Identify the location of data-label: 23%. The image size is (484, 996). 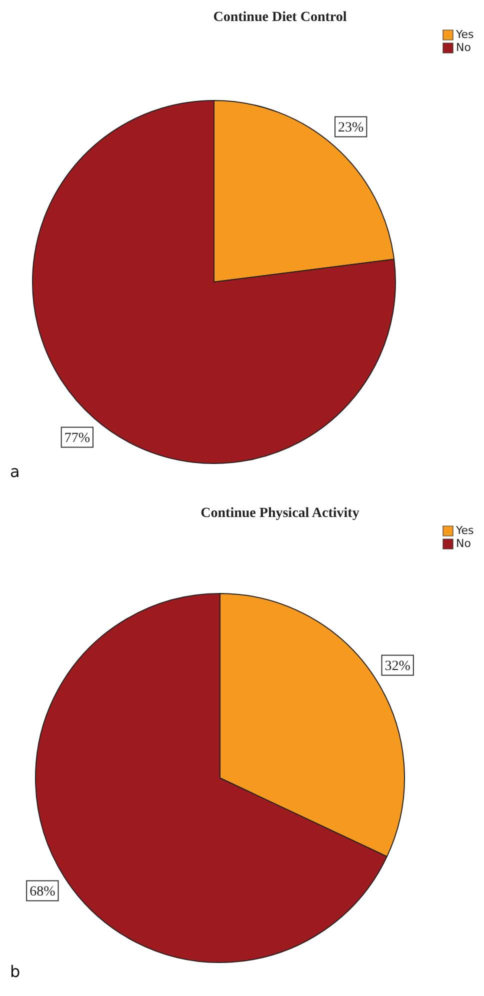
(351, 128).